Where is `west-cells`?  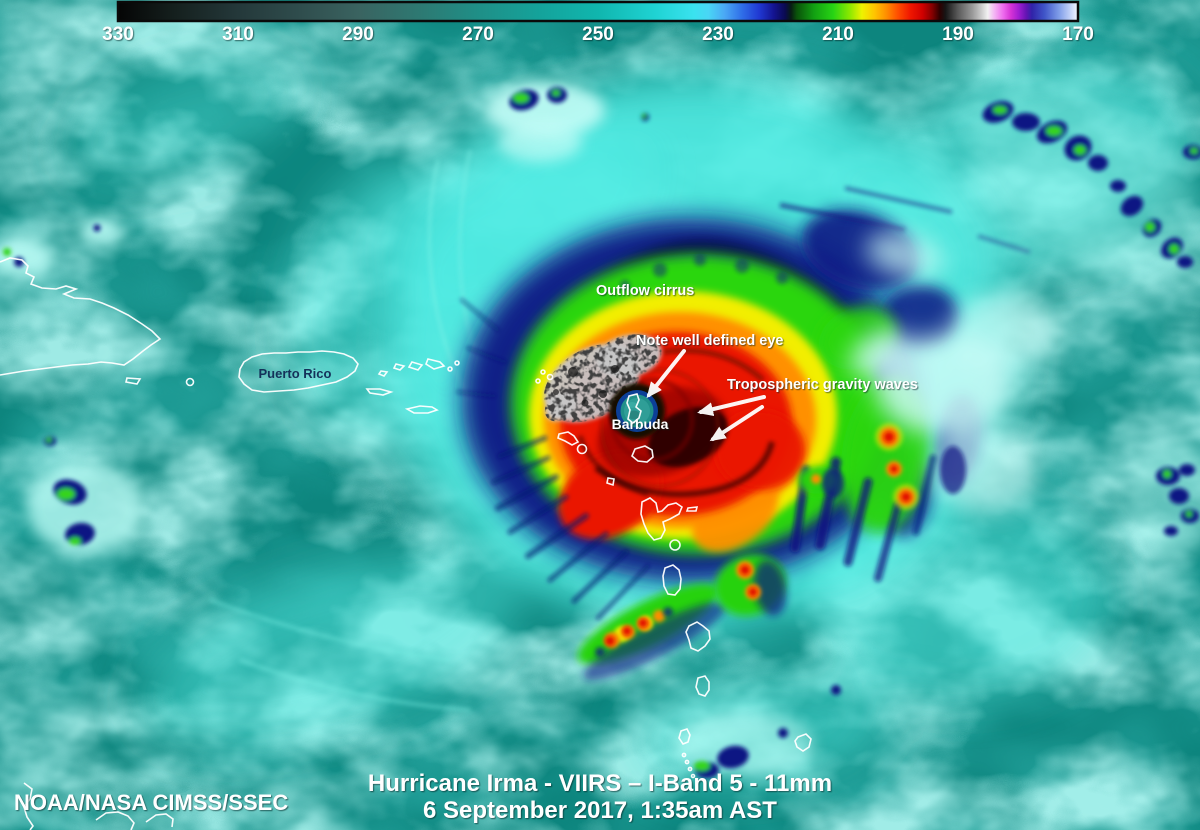 west-cells is located at coordinates (71, 386).